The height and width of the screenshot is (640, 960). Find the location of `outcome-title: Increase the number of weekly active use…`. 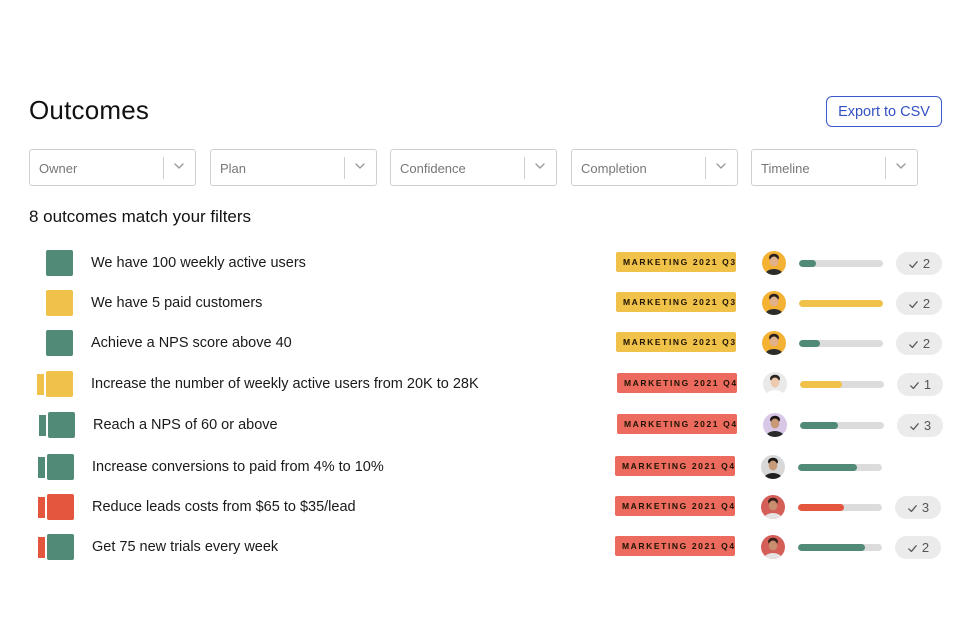

outcome-title: Increase the number of weekly active use… is located at coordinates (285, 384).